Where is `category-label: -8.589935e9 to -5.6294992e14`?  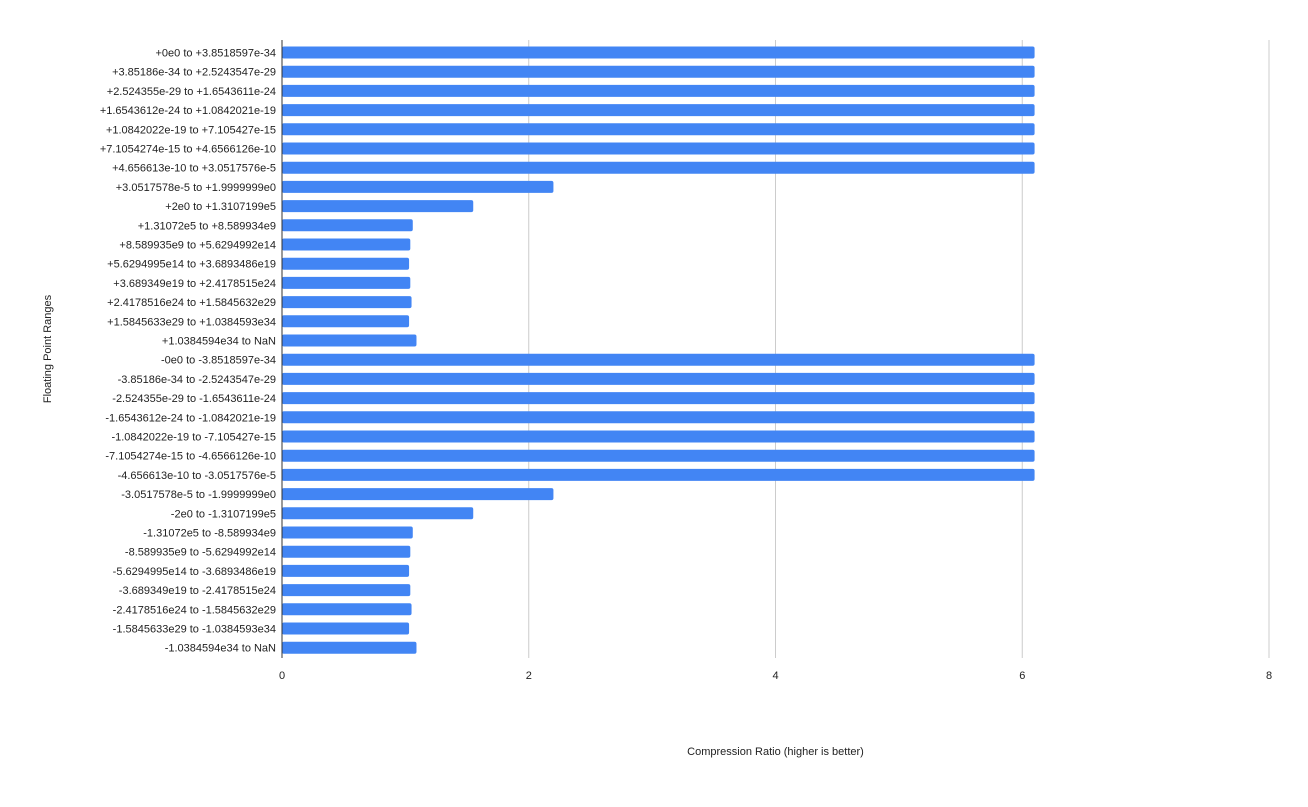 category-label: -8.589935e9 to -5.6294992e14 is located at coordinates (200, 553).